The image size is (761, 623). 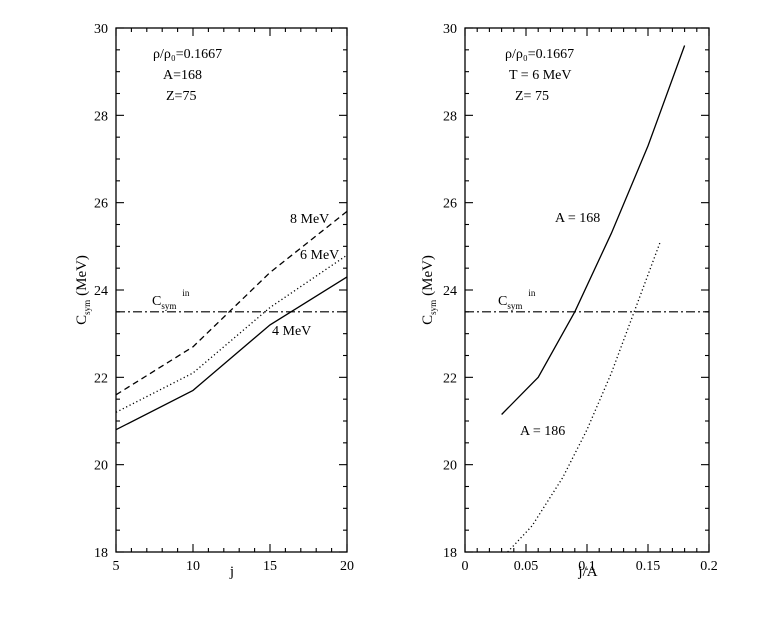 I want to click on series-line-8-mev, so click(x=231, y=303).